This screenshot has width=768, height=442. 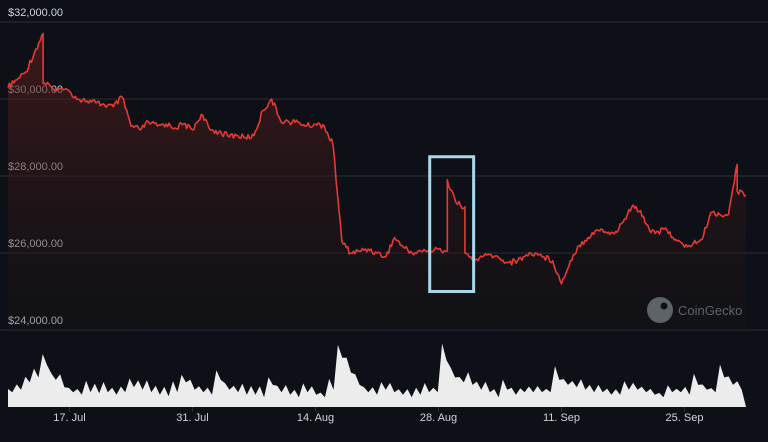 I want to click on highlight-box, so click(x=452, y=224).